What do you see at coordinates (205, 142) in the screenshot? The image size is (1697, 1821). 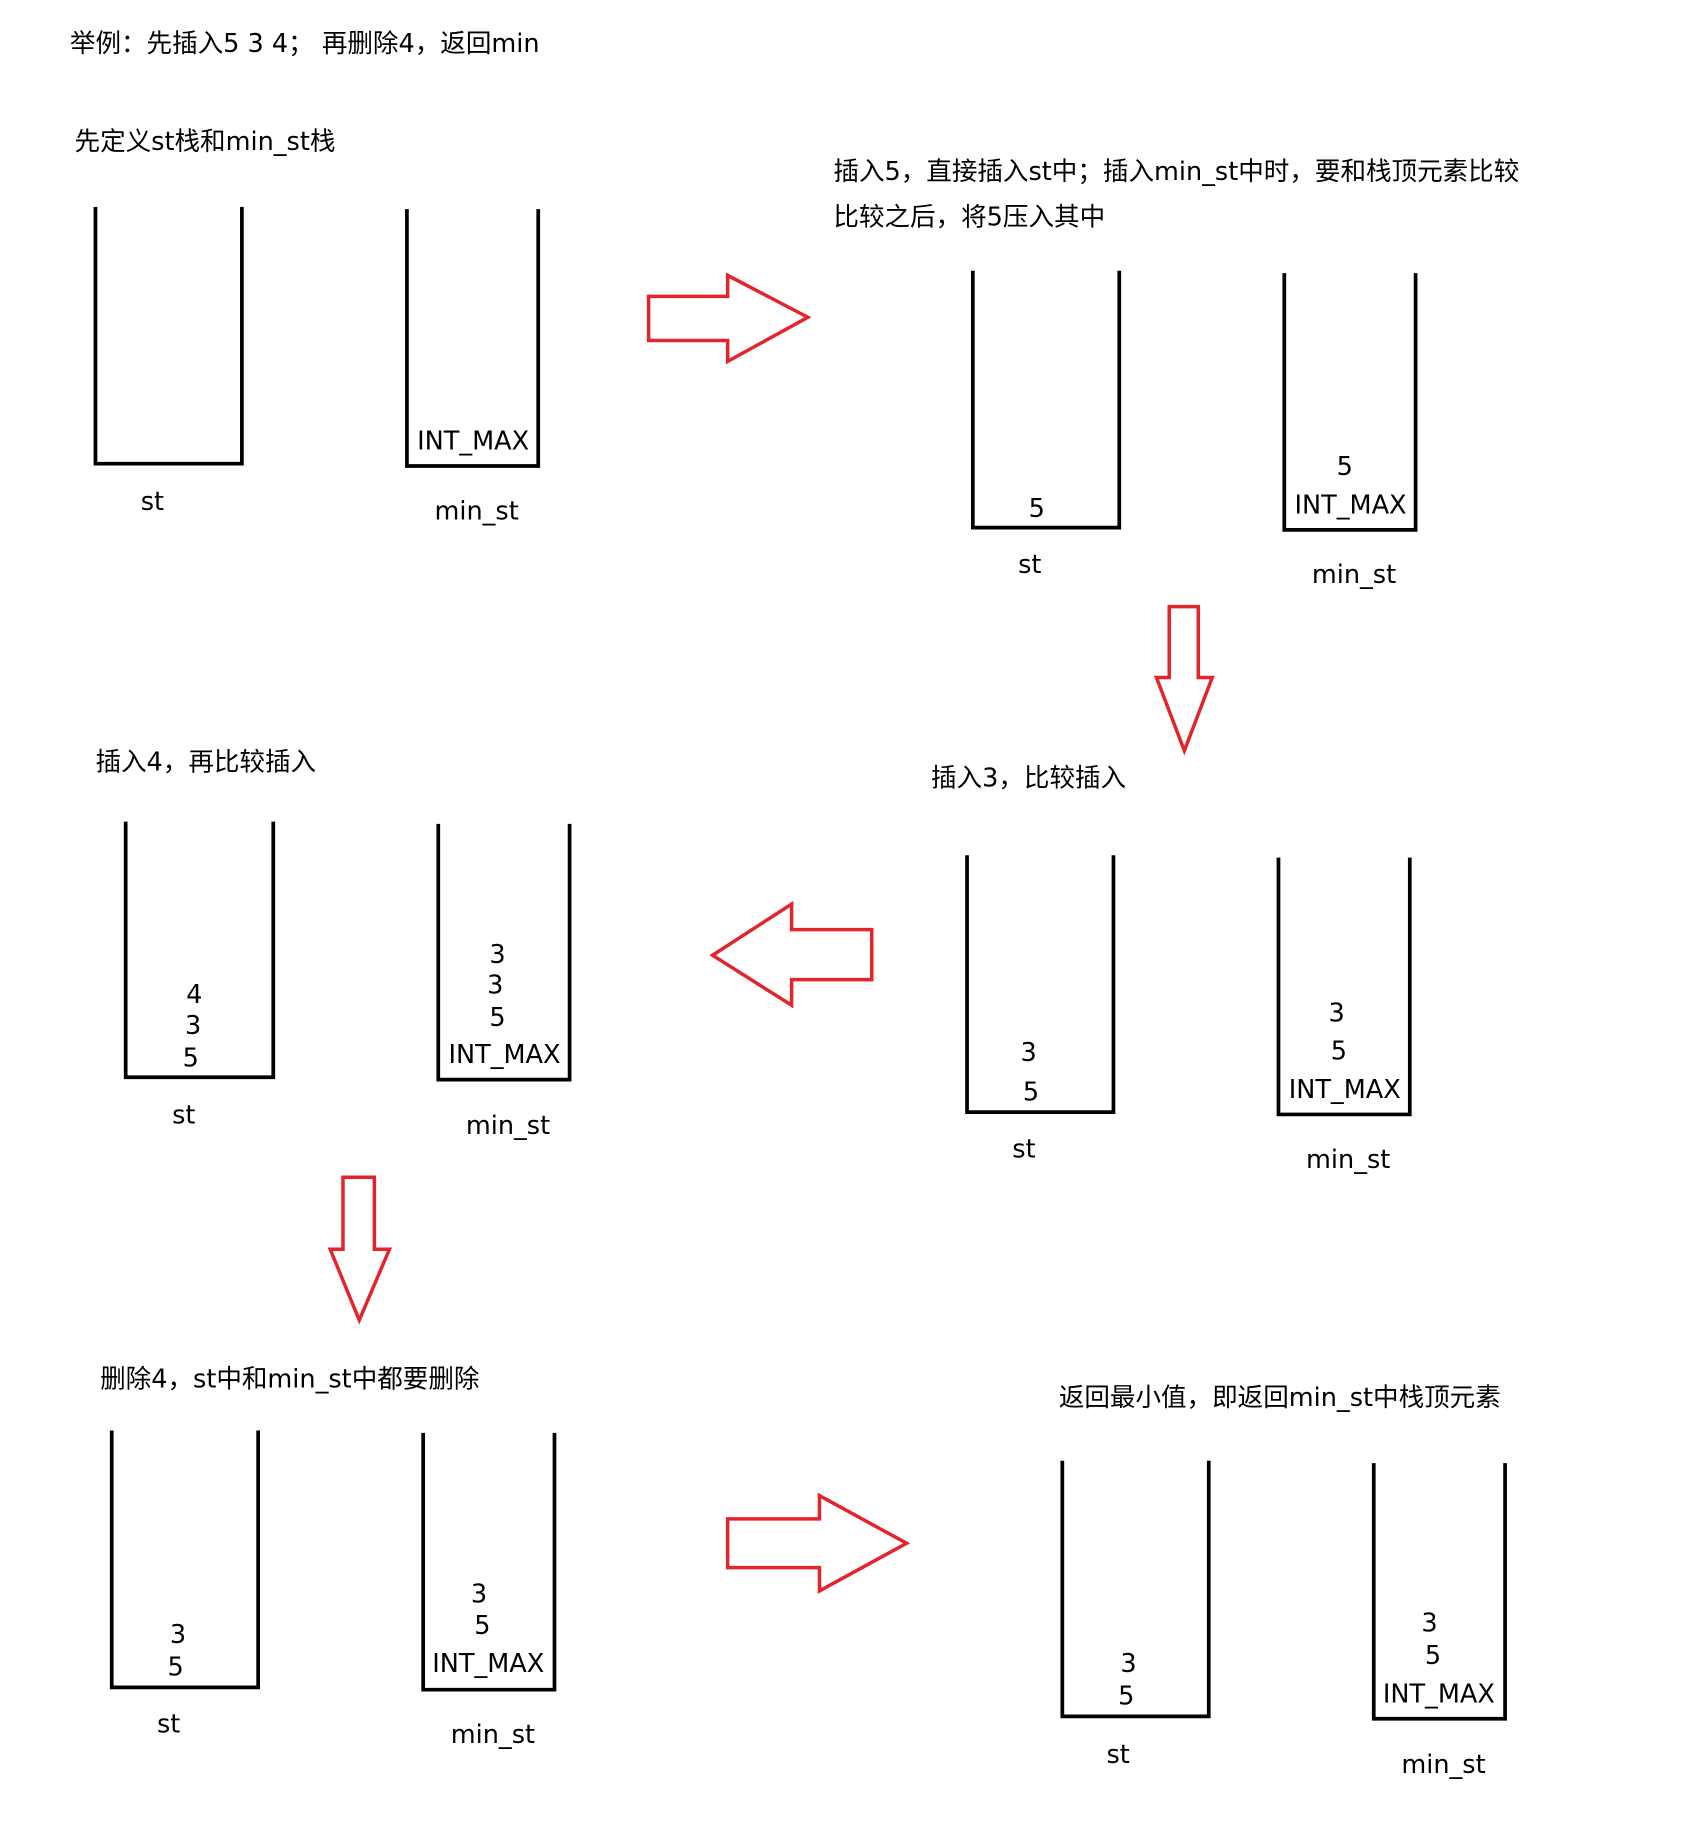 I see `step-caption: 先定义st栈和min_st栈` at bounding box center [205, 142].